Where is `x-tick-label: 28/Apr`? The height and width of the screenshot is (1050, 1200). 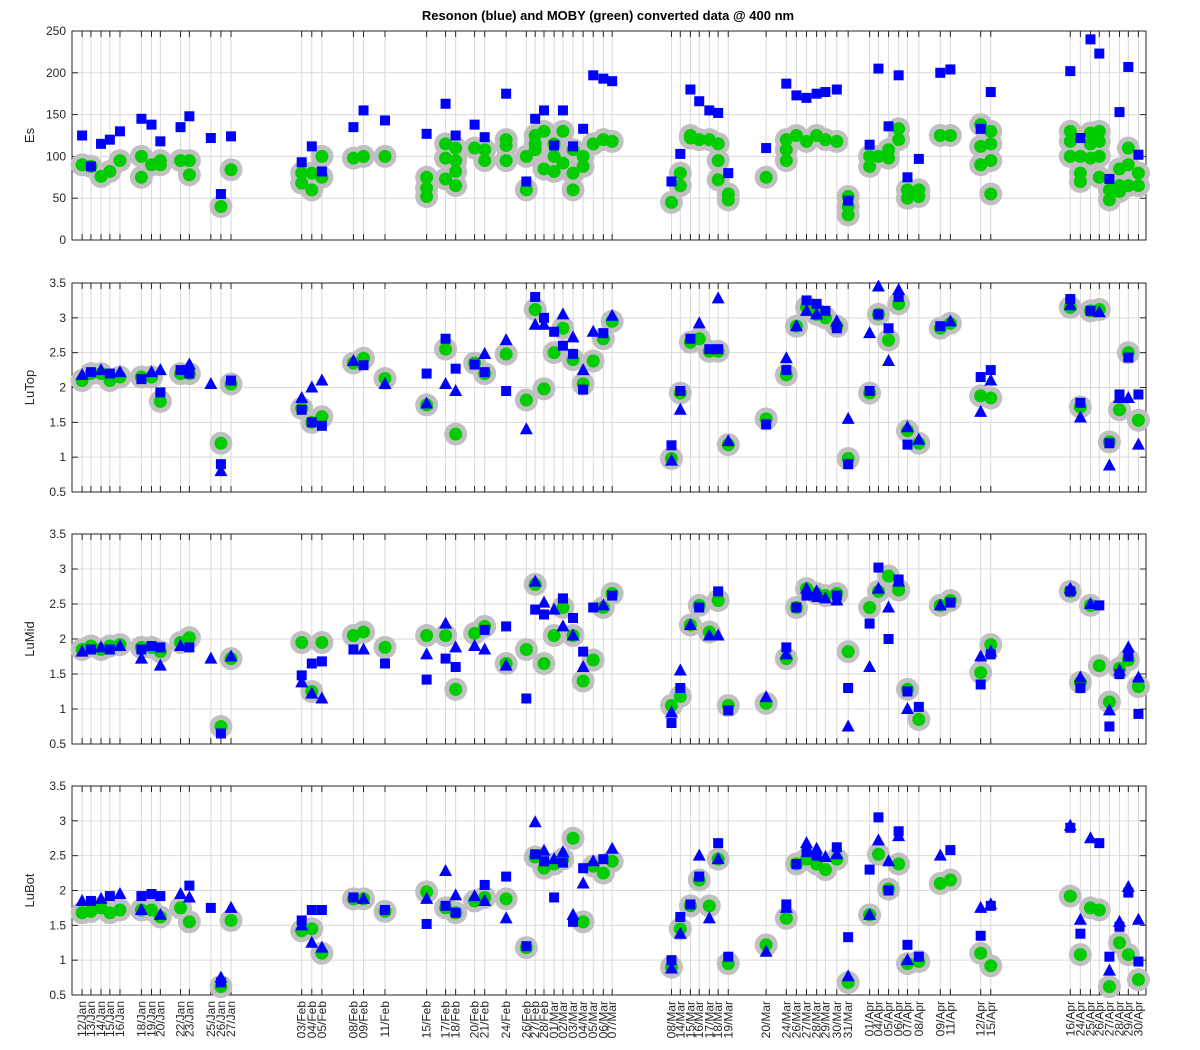 x-tick-label: 28/Apr is located at coordinates (1119, 1018).